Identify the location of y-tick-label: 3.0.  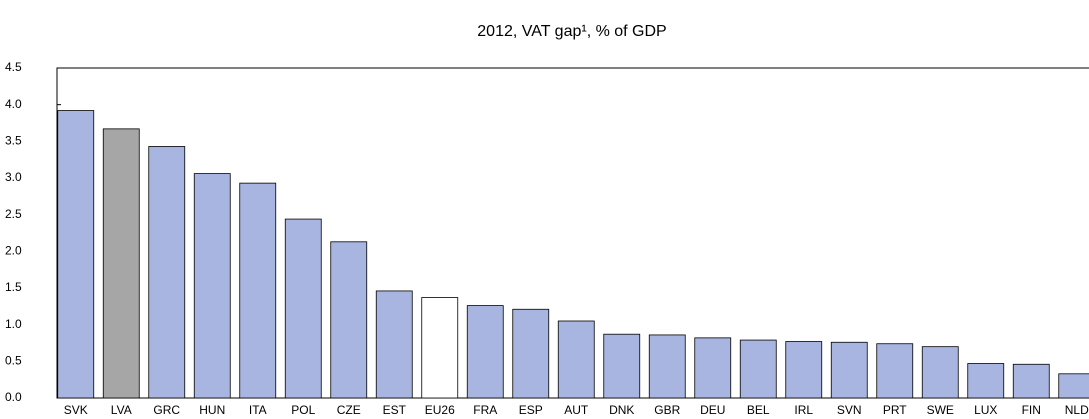
(13, 177).